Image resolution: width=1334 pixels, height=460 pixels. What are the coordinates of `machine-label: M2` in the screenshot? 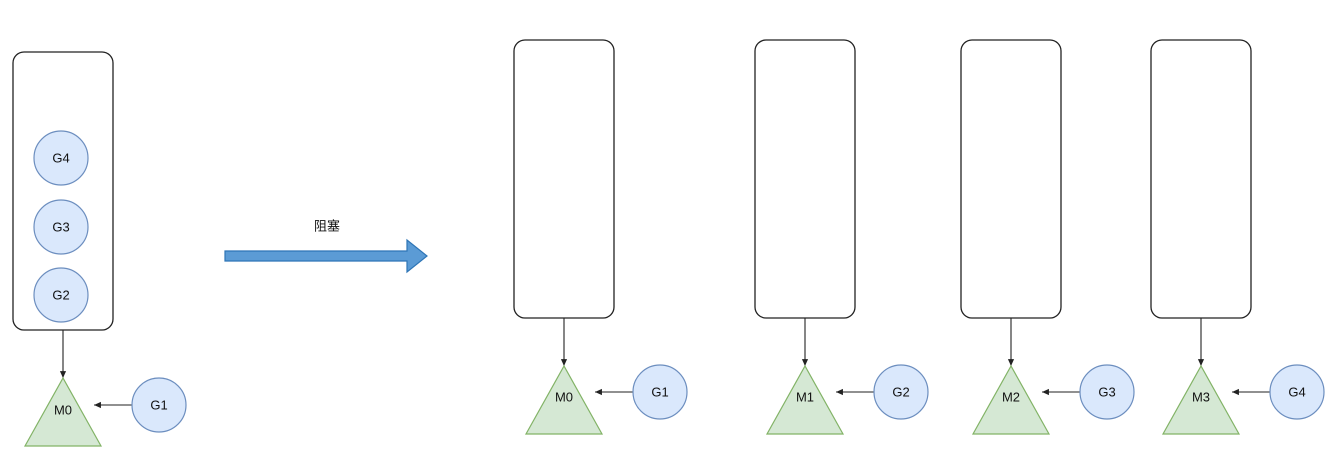 It's located at (1011, 397).